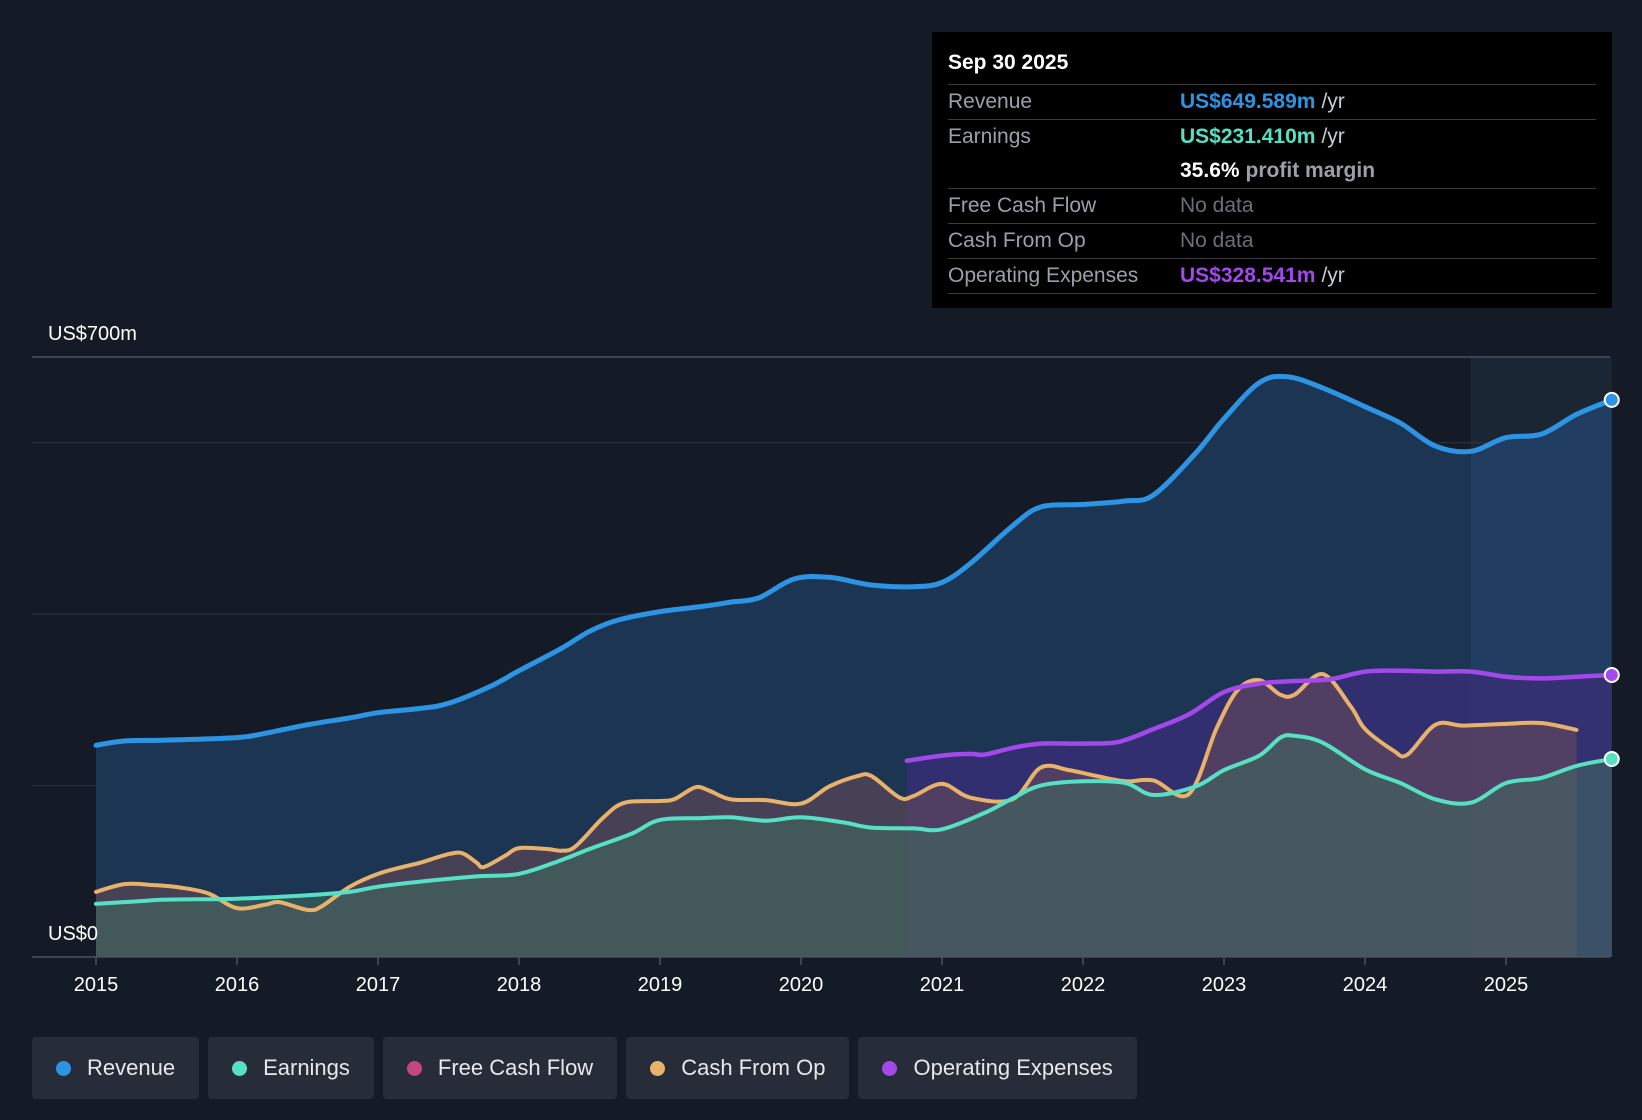 This screenshot has width=1642, height=1120. I want to click on tooltip-cfo-label: Cash From Op, so click(1017, 240).